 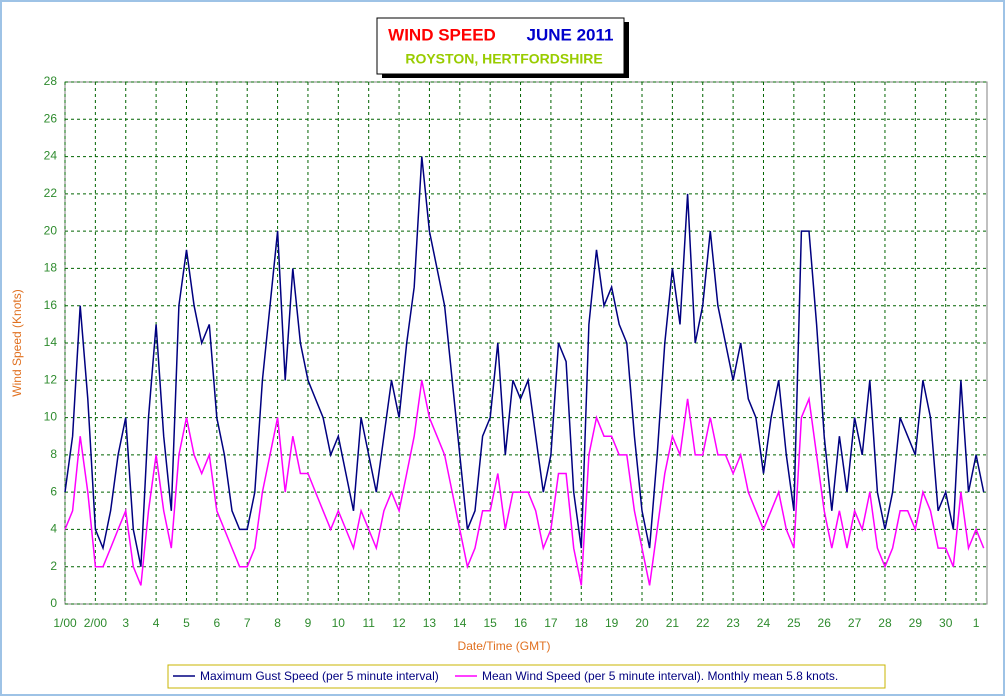 What do you see at coordinates (247, 623) in the screenshot?
I see `x-tick-label: 7` at bounding box center [247, 623].